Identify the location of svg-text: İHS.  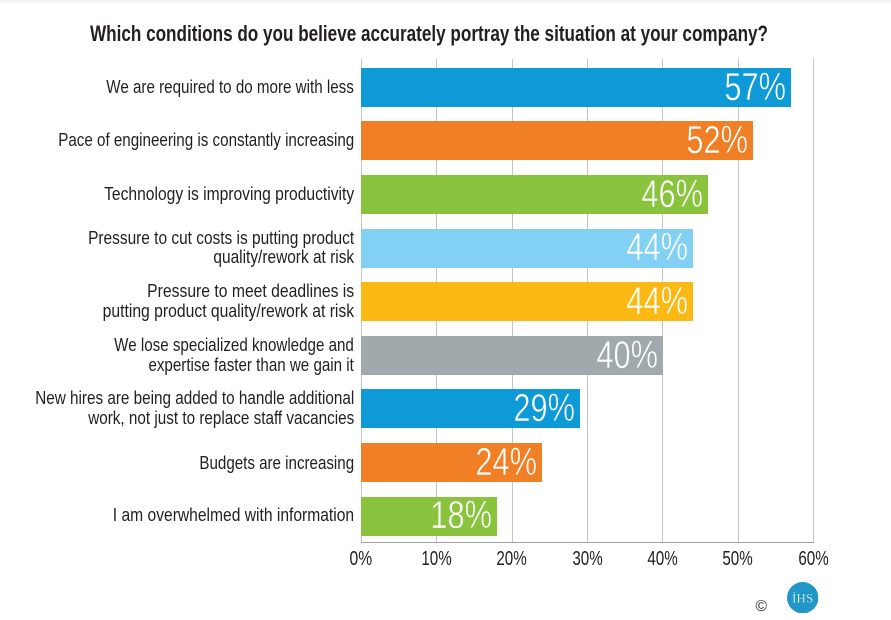
(803, 597).